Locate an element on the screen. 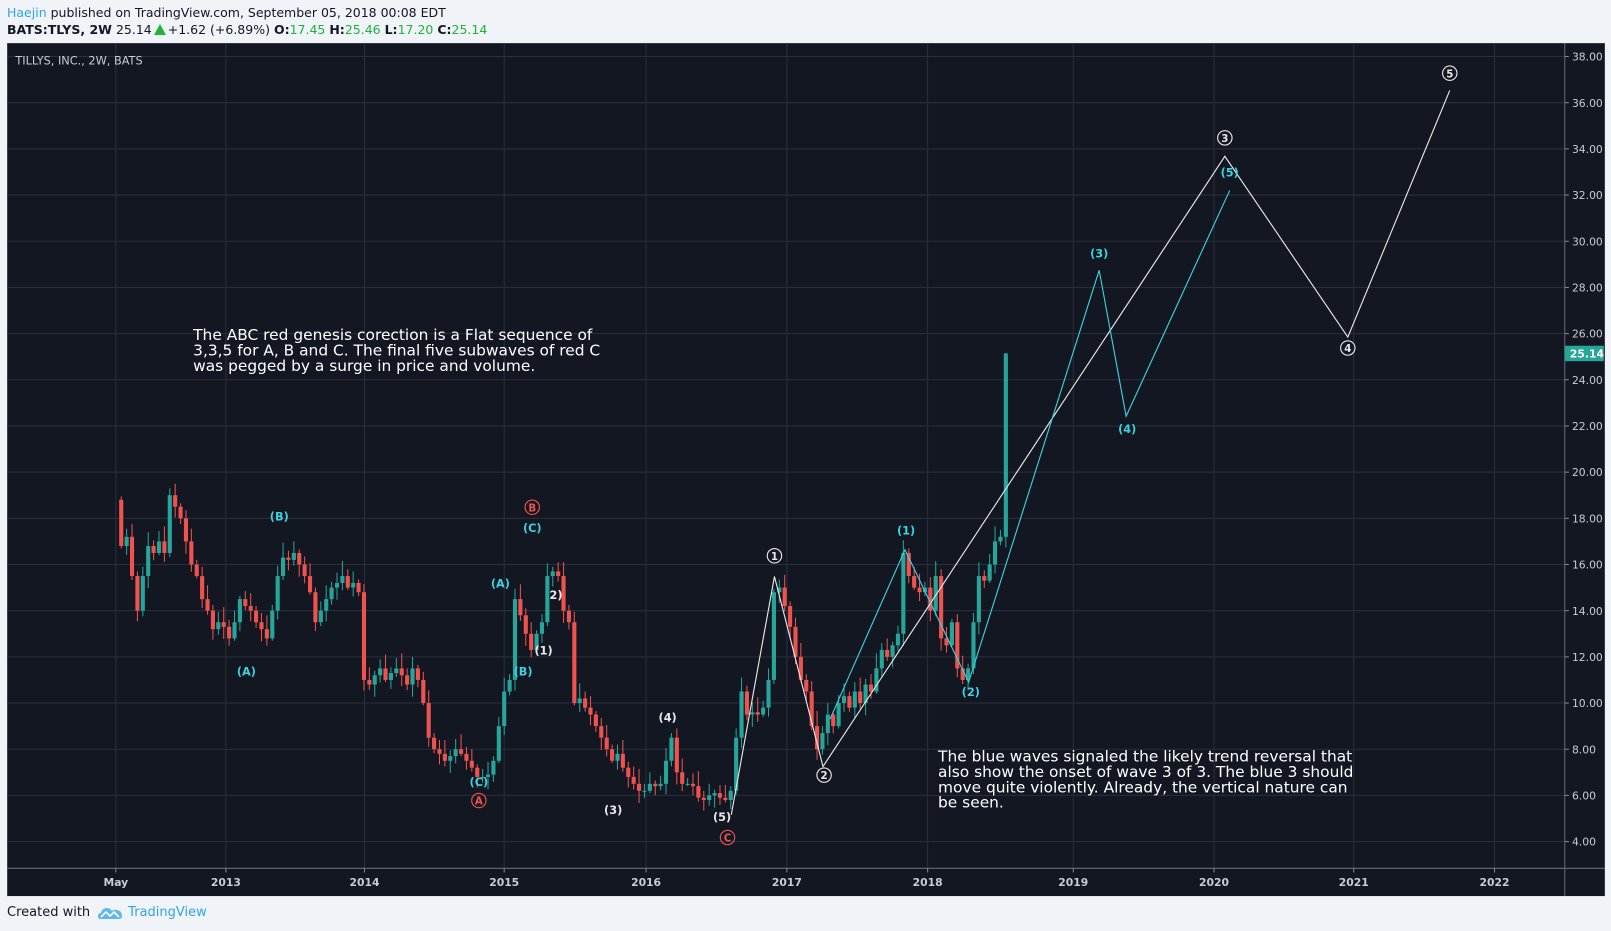  created-with-text: Created with is located at coordinates (49, 912).